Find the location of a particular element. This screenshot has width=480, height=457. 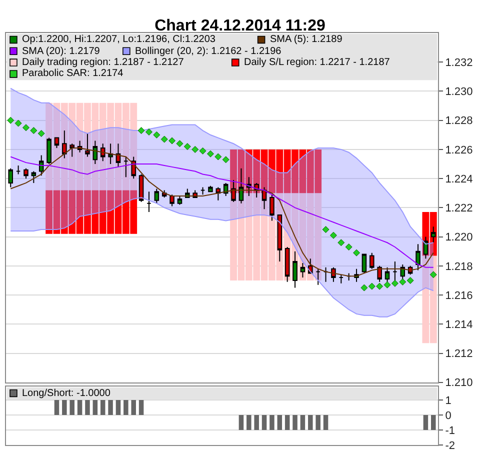

y-tick-label: 1.232 is located at coordinates (459, 62).